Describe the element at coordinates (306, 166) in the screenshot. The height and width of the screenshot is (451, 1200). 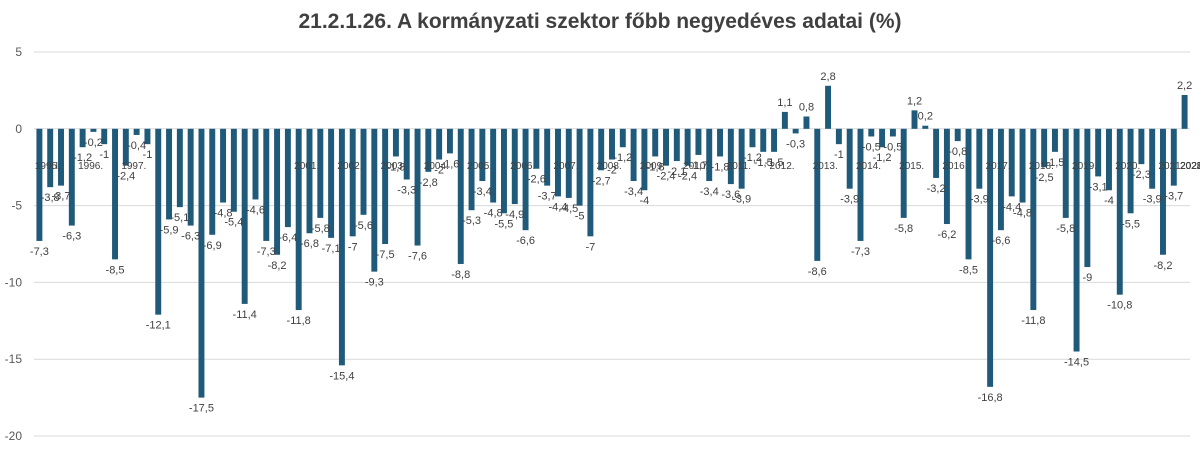
I see `x-axis-label: 2001.` at that location.